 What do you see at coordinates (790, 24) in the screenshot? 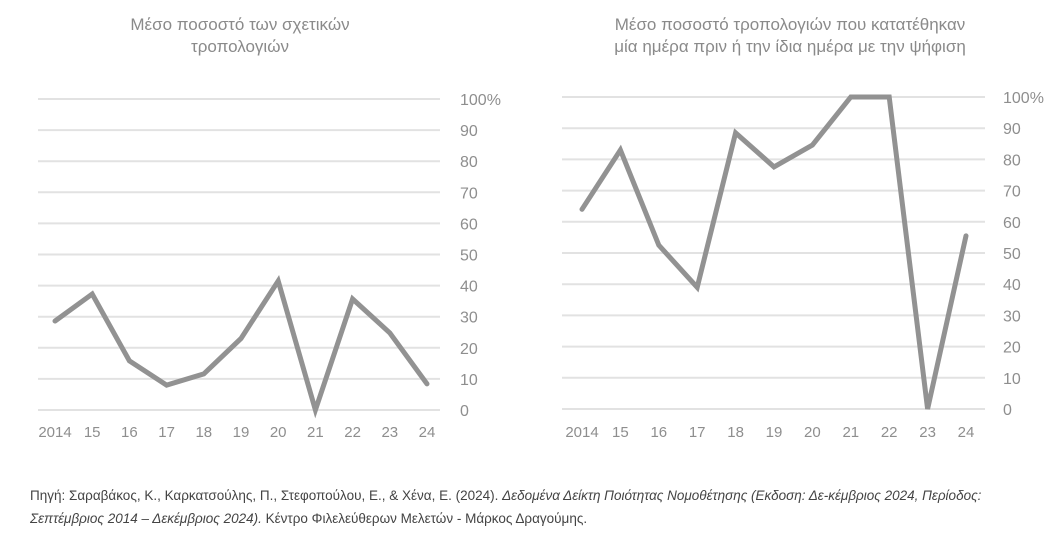
I see `right-title-line1: Μέσο ποσοστό τροπολογιών που κατατέθηκαν` at bounding box center [790, 24].